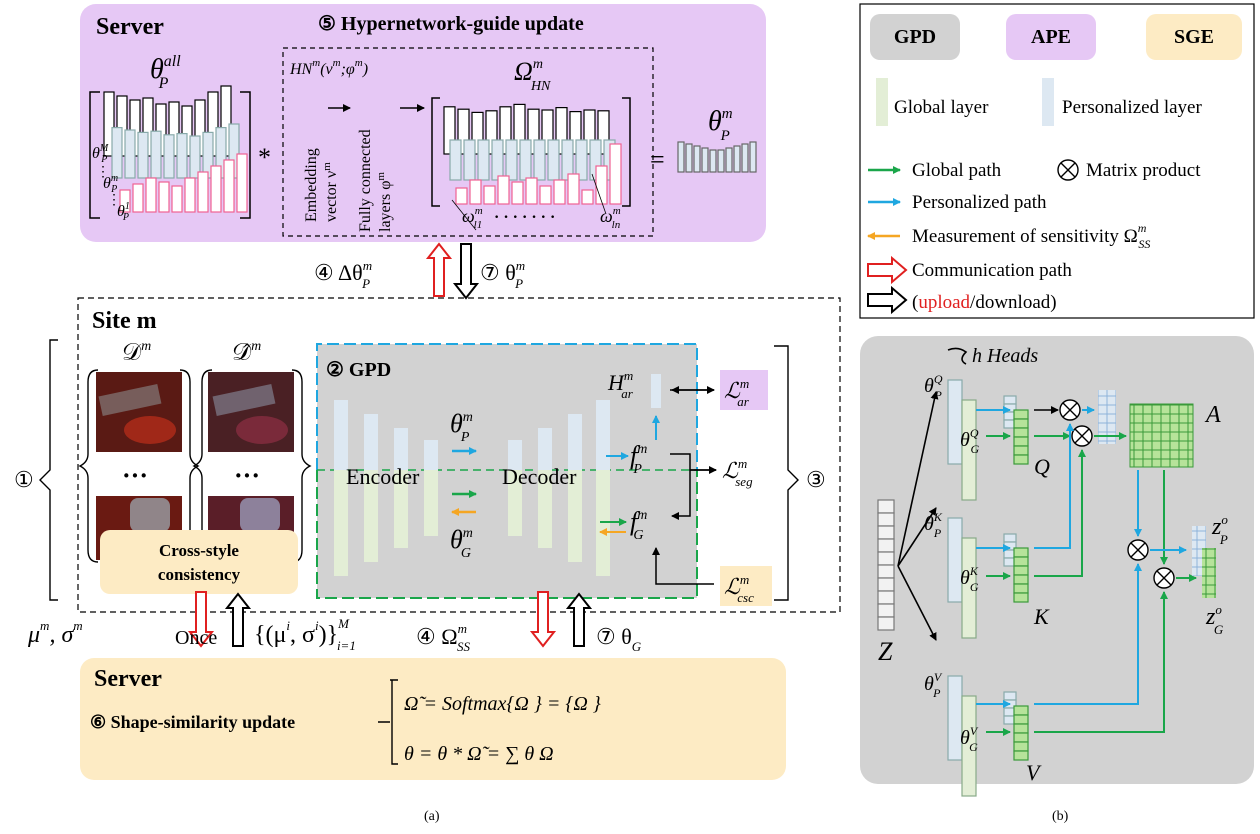 The height and width of the screenshot is (834, 1260). What do you see at coordinates (124, 321) in the screenshot?
I see `site-title: Site m` at bounding box center [124, 321].